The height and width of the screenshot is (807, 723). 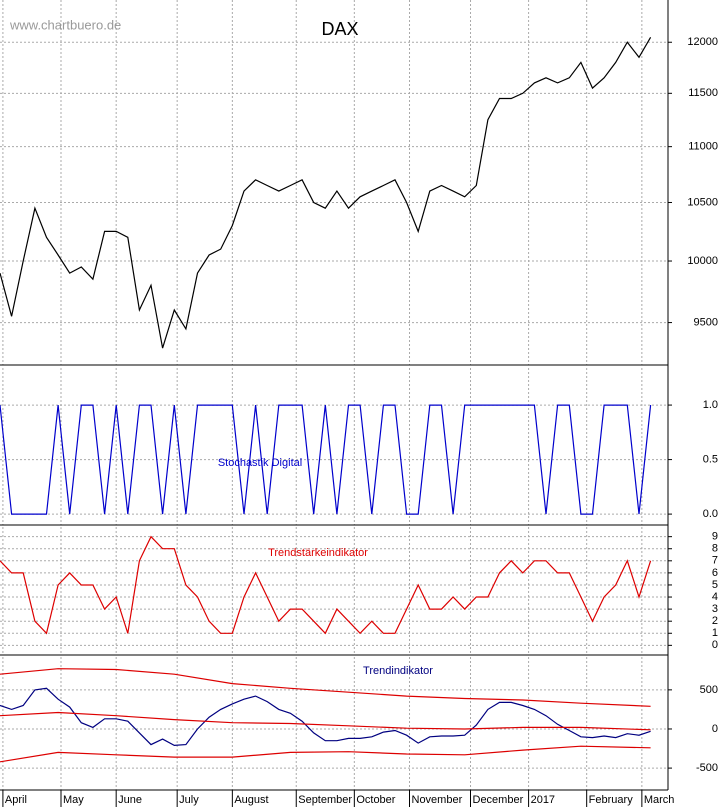 What do you see at coordinates (65, 24) in the screenshot?
I see `watermark: www.chartbuero.de` at bounding box center [65, 24].